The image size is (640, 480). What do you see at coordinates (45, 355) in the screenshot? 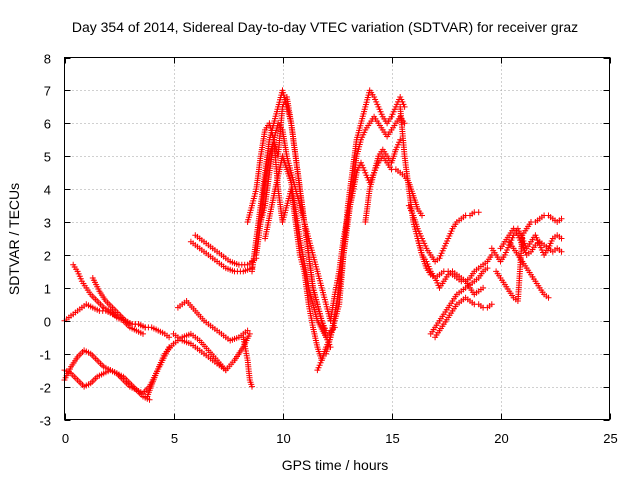
I see `y-tick-label: -1` at bounding box center [45, 355].